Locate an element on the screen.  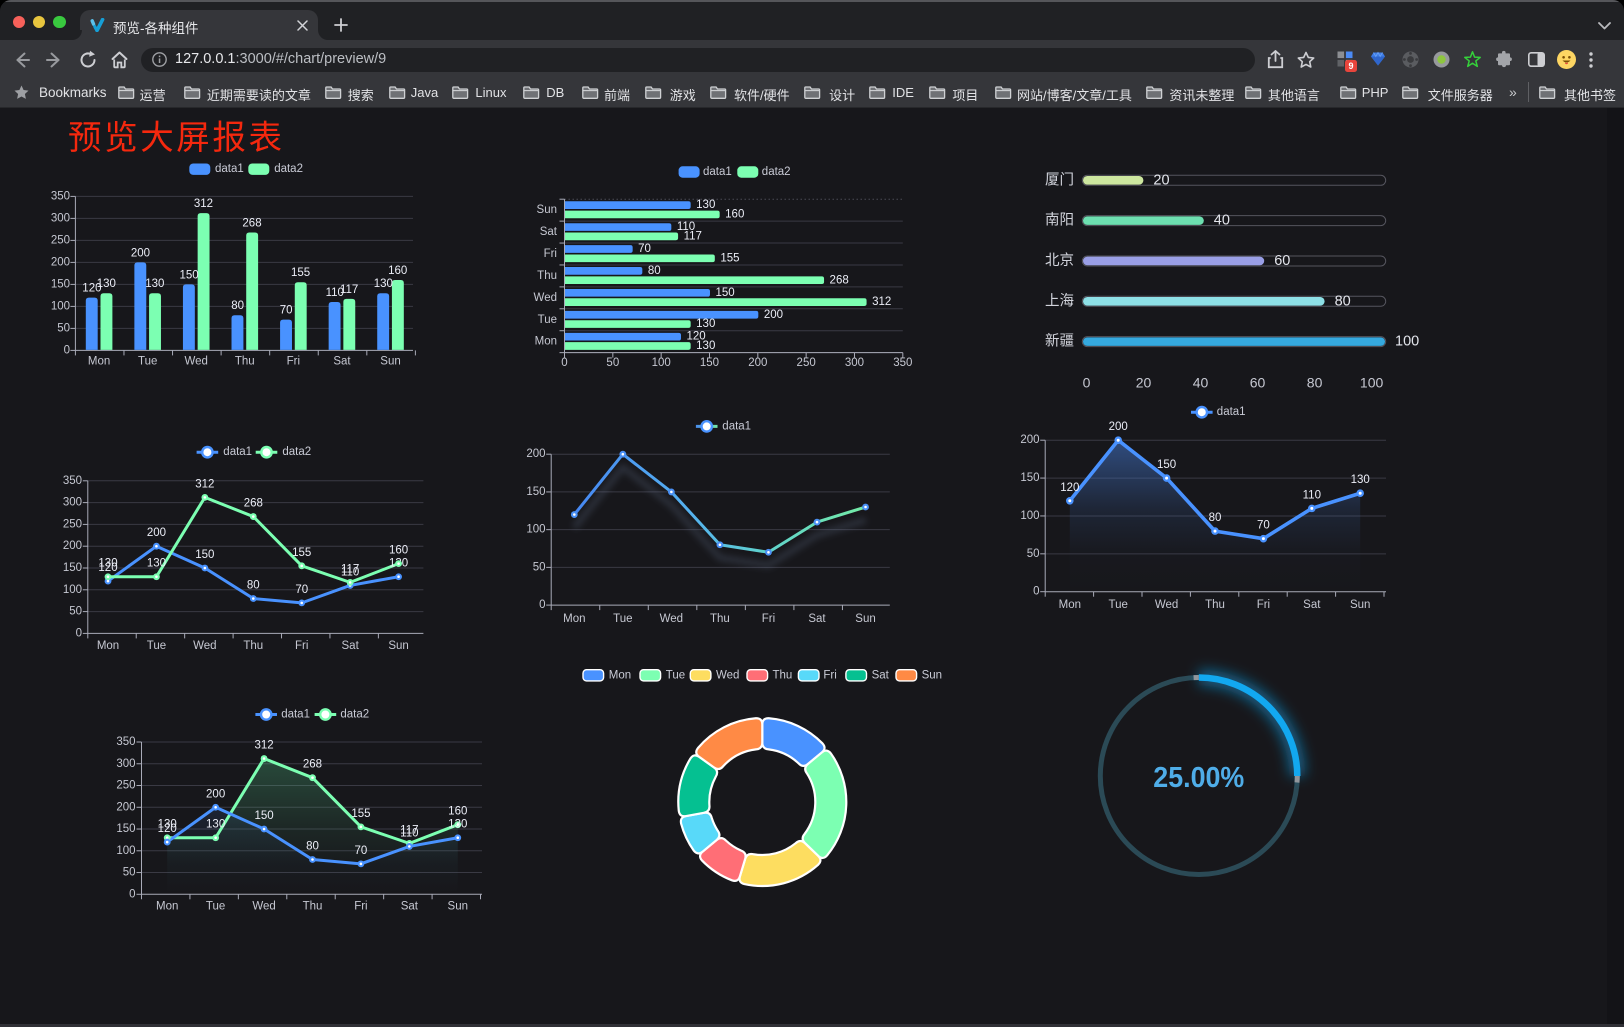
svg-text: 40 is located at coordinates (1201, 382).